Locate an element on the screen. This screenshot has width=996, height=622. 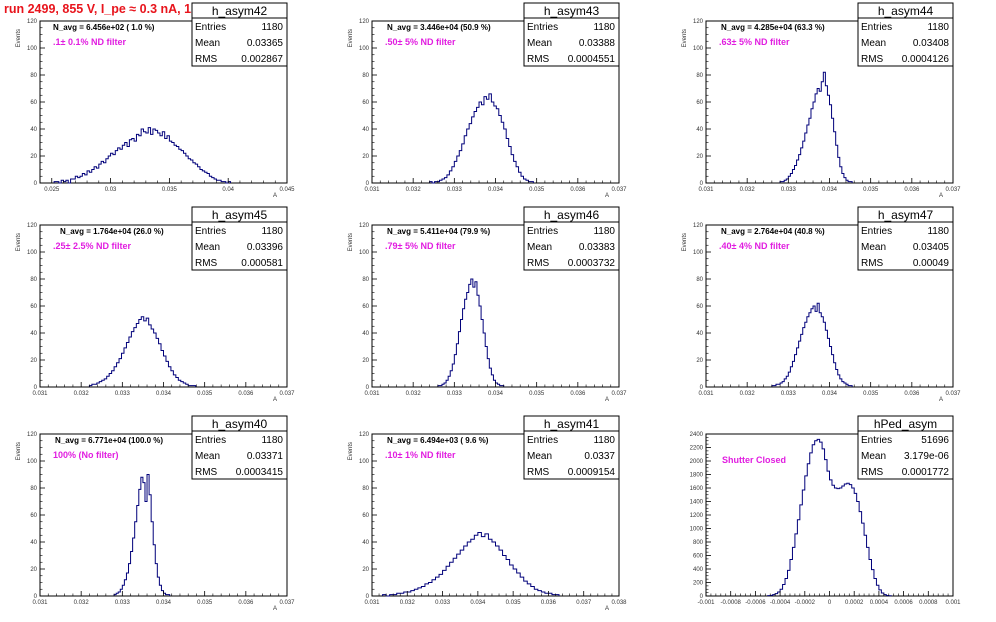
y-tick-label: 1400 is located at coordinates (697, 503).